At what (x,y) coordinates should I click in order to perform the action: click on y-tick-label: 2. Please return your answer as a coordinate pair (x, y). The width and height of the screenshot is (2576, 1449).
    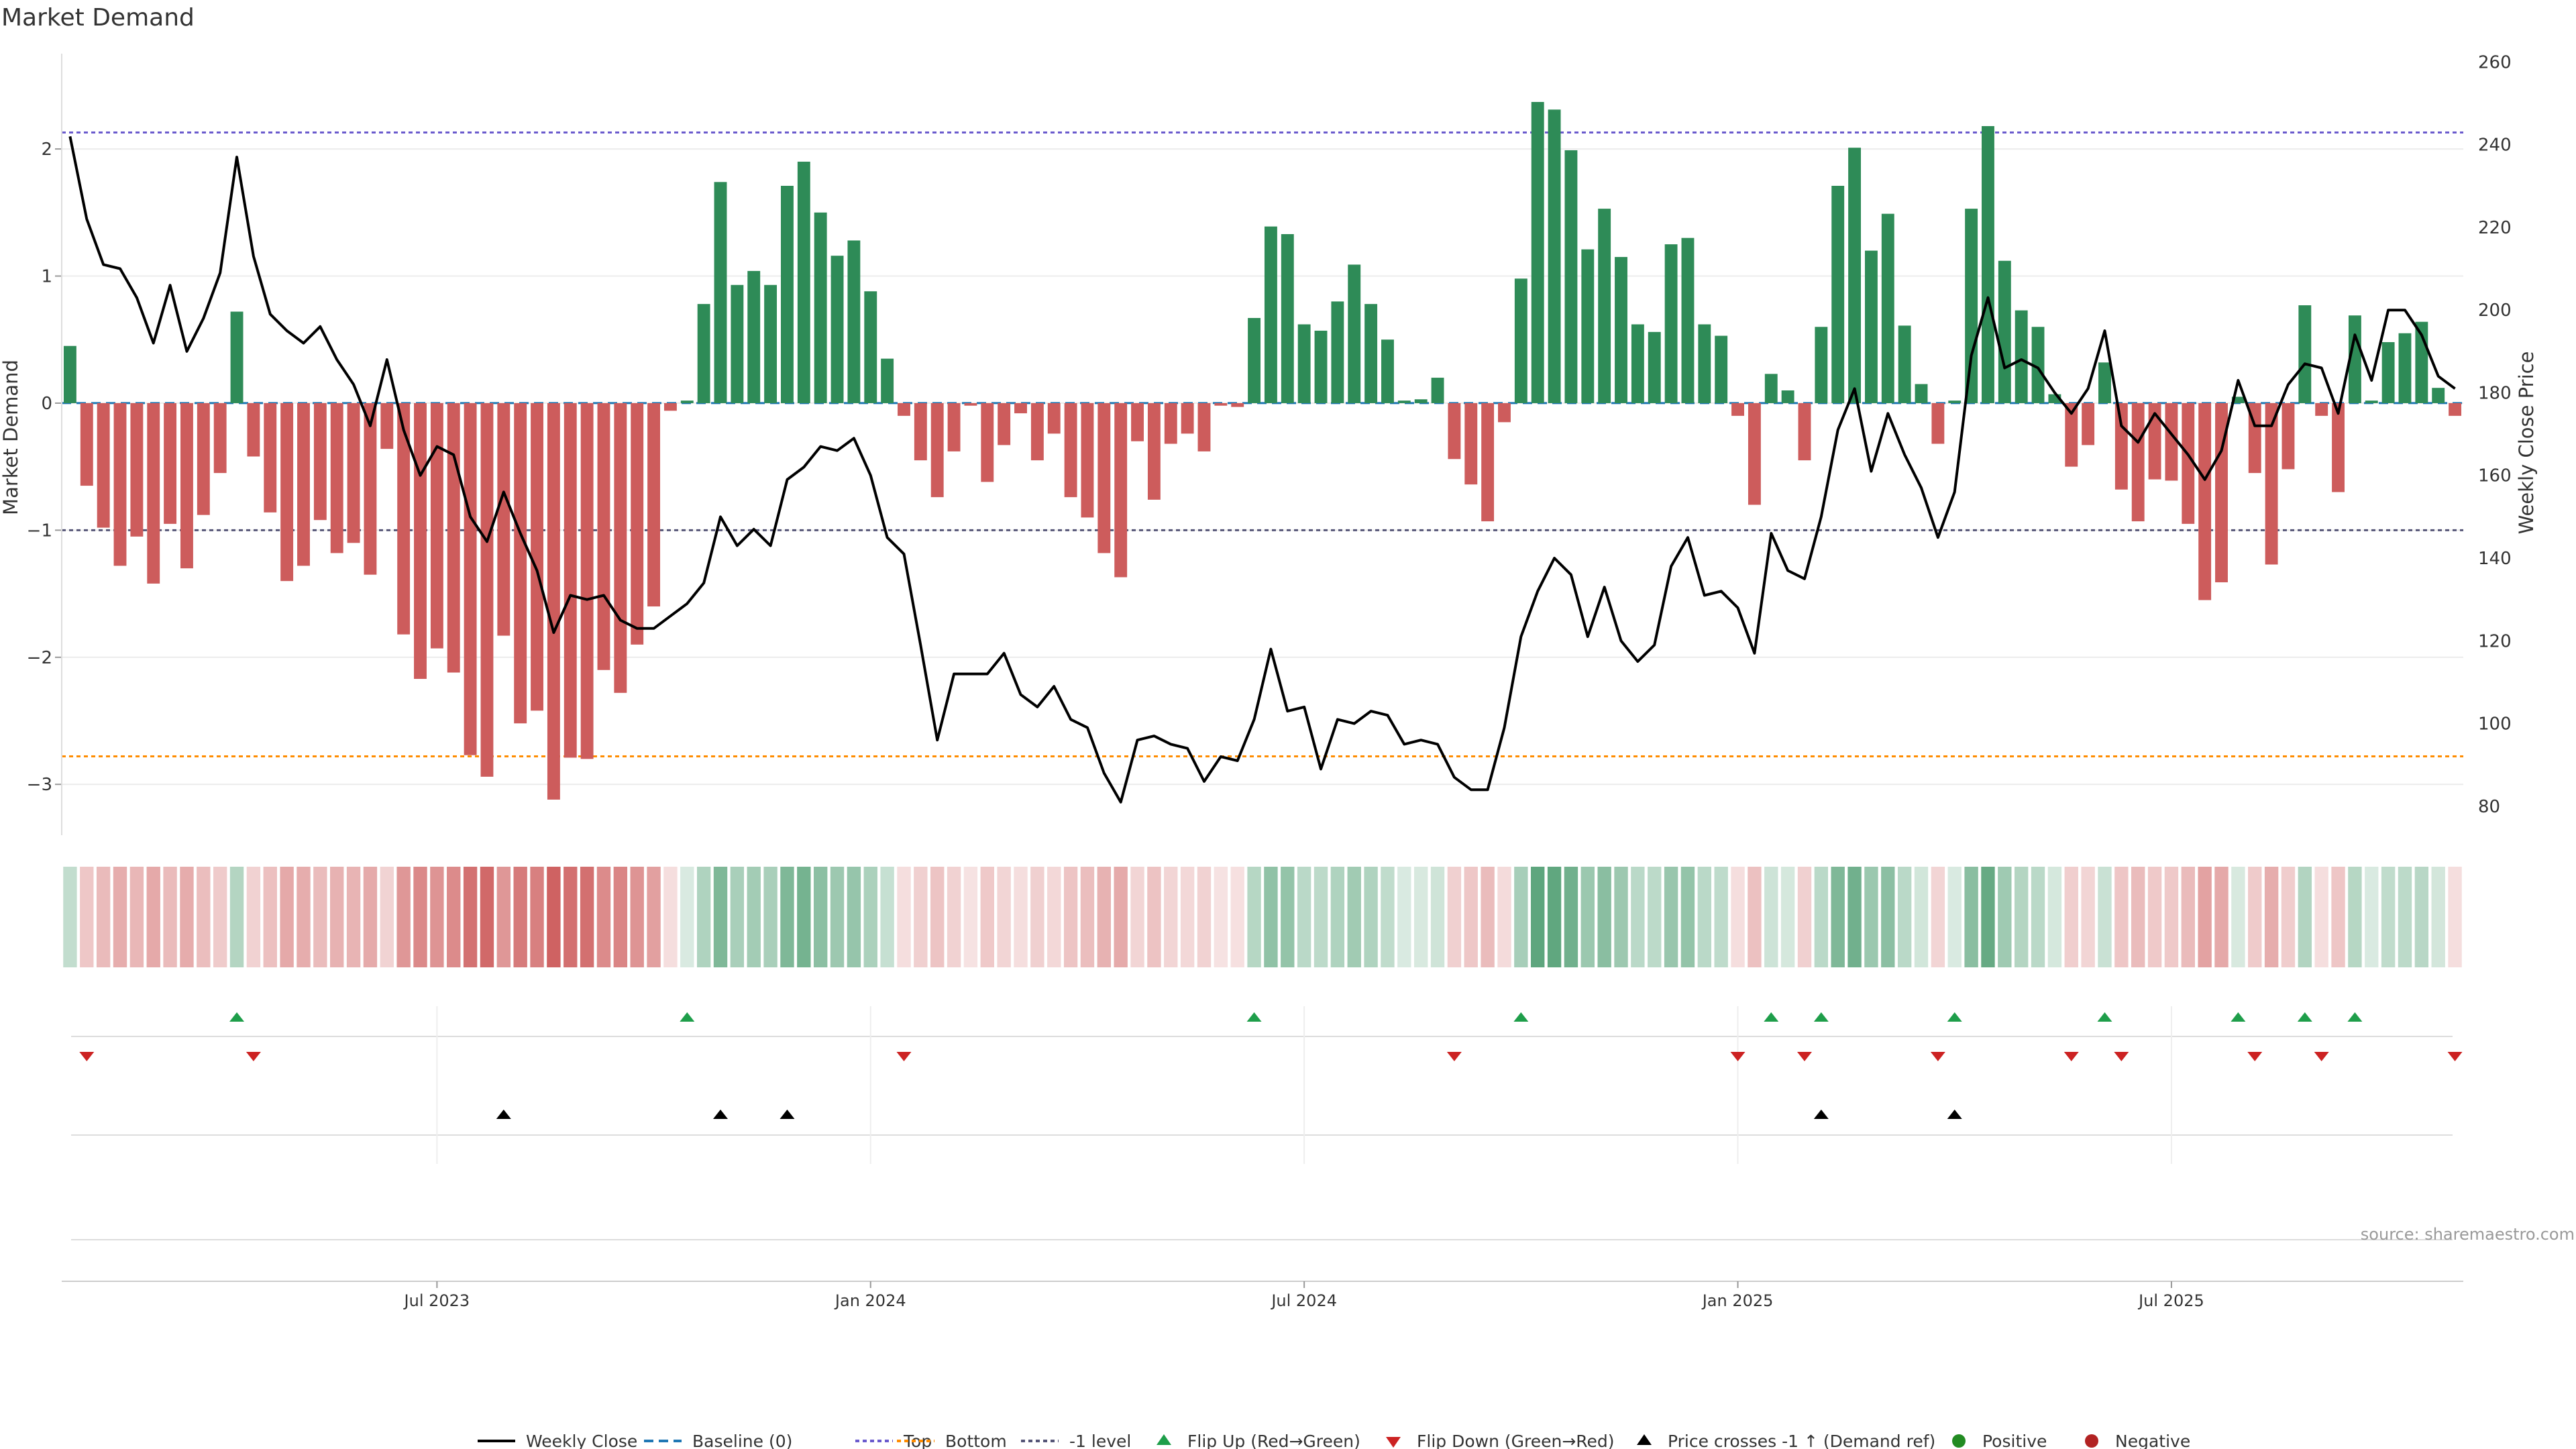
    Looking at the image, I should click on (46, 150).